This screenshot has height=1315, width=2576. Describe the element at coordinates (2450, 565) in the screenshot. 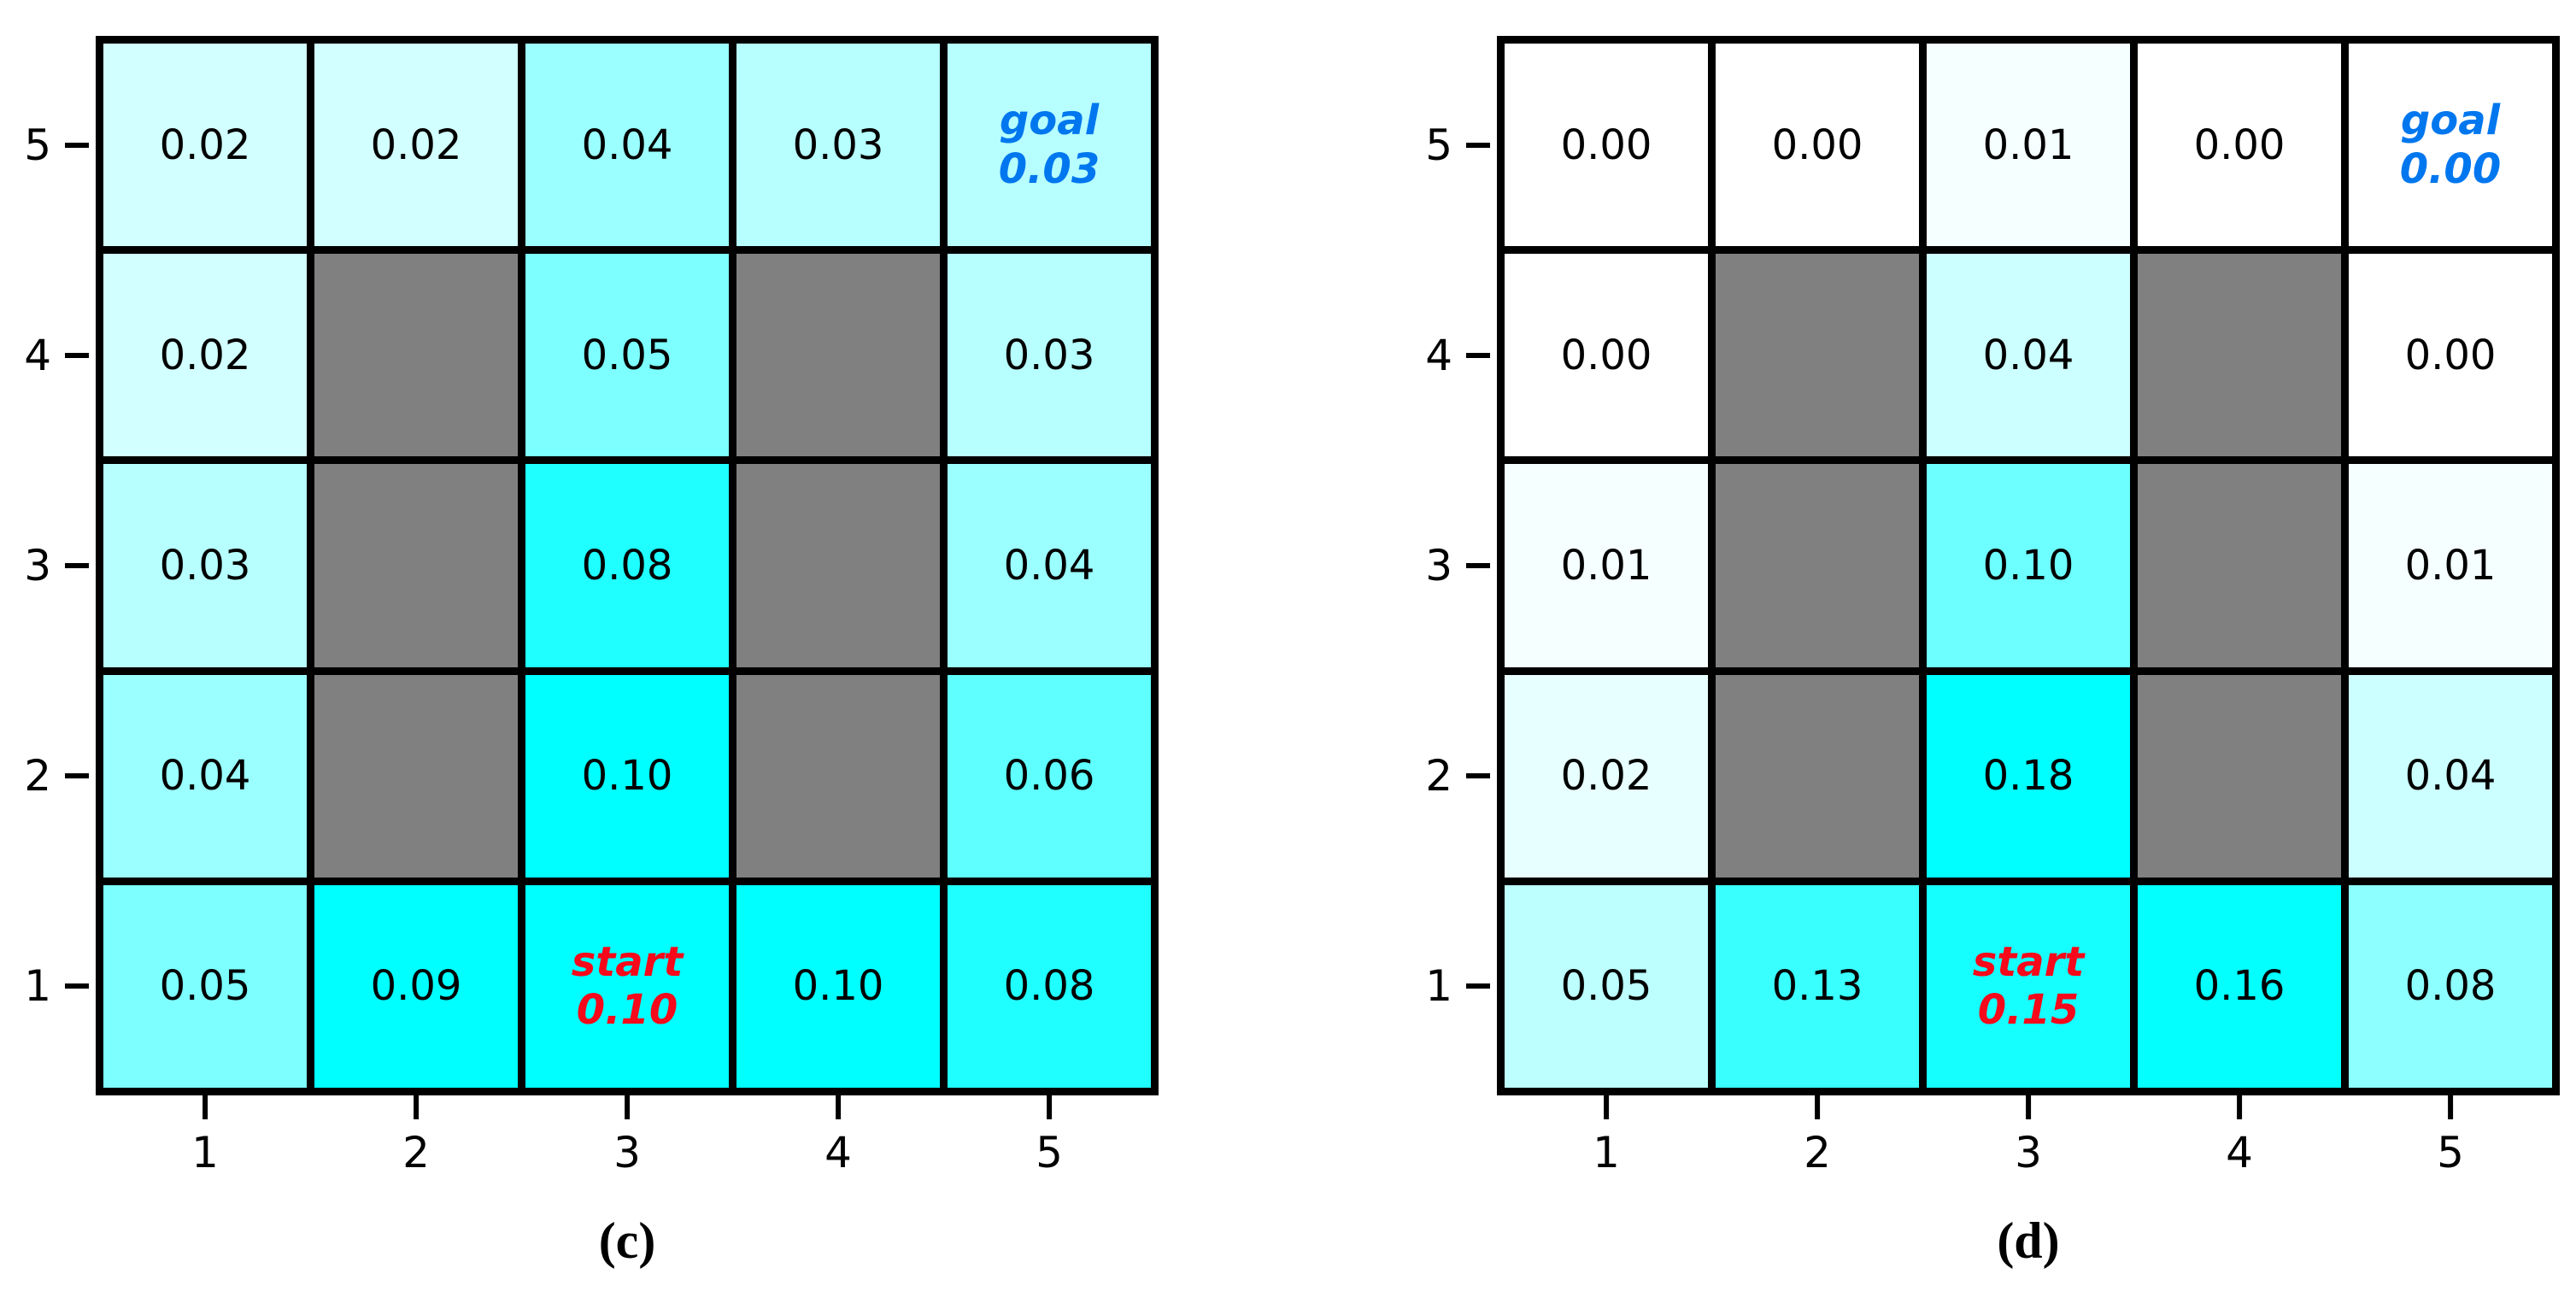

I see `cell-x5-y3: 0.01` at that location.